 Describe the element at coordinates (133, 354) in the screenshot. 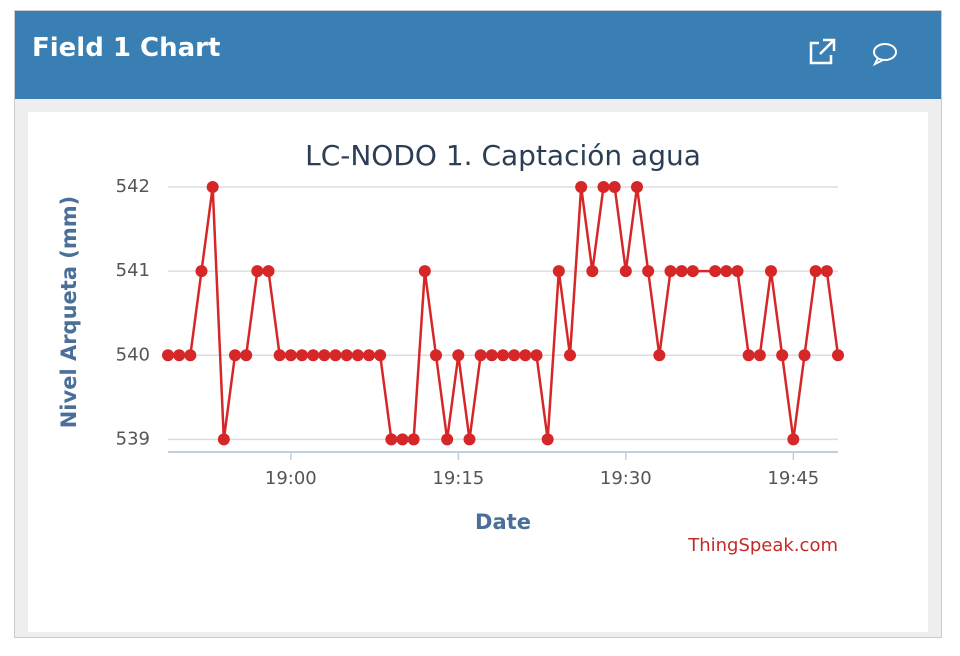

I see `y-tick-label: 540` at that location.